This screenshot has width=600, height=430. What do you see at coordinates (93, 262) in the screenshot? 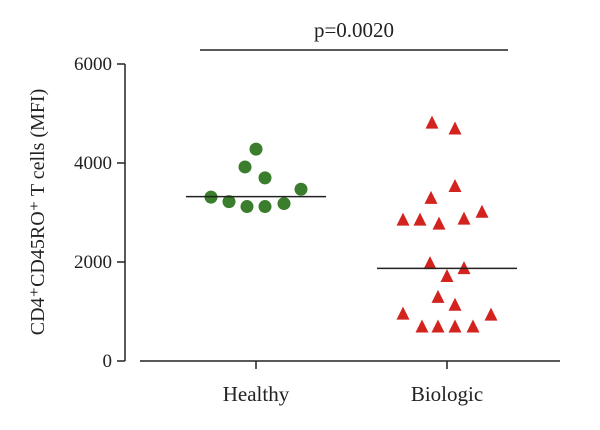
I see `y-tick-label: 2000` at bounding box center [93, 262].